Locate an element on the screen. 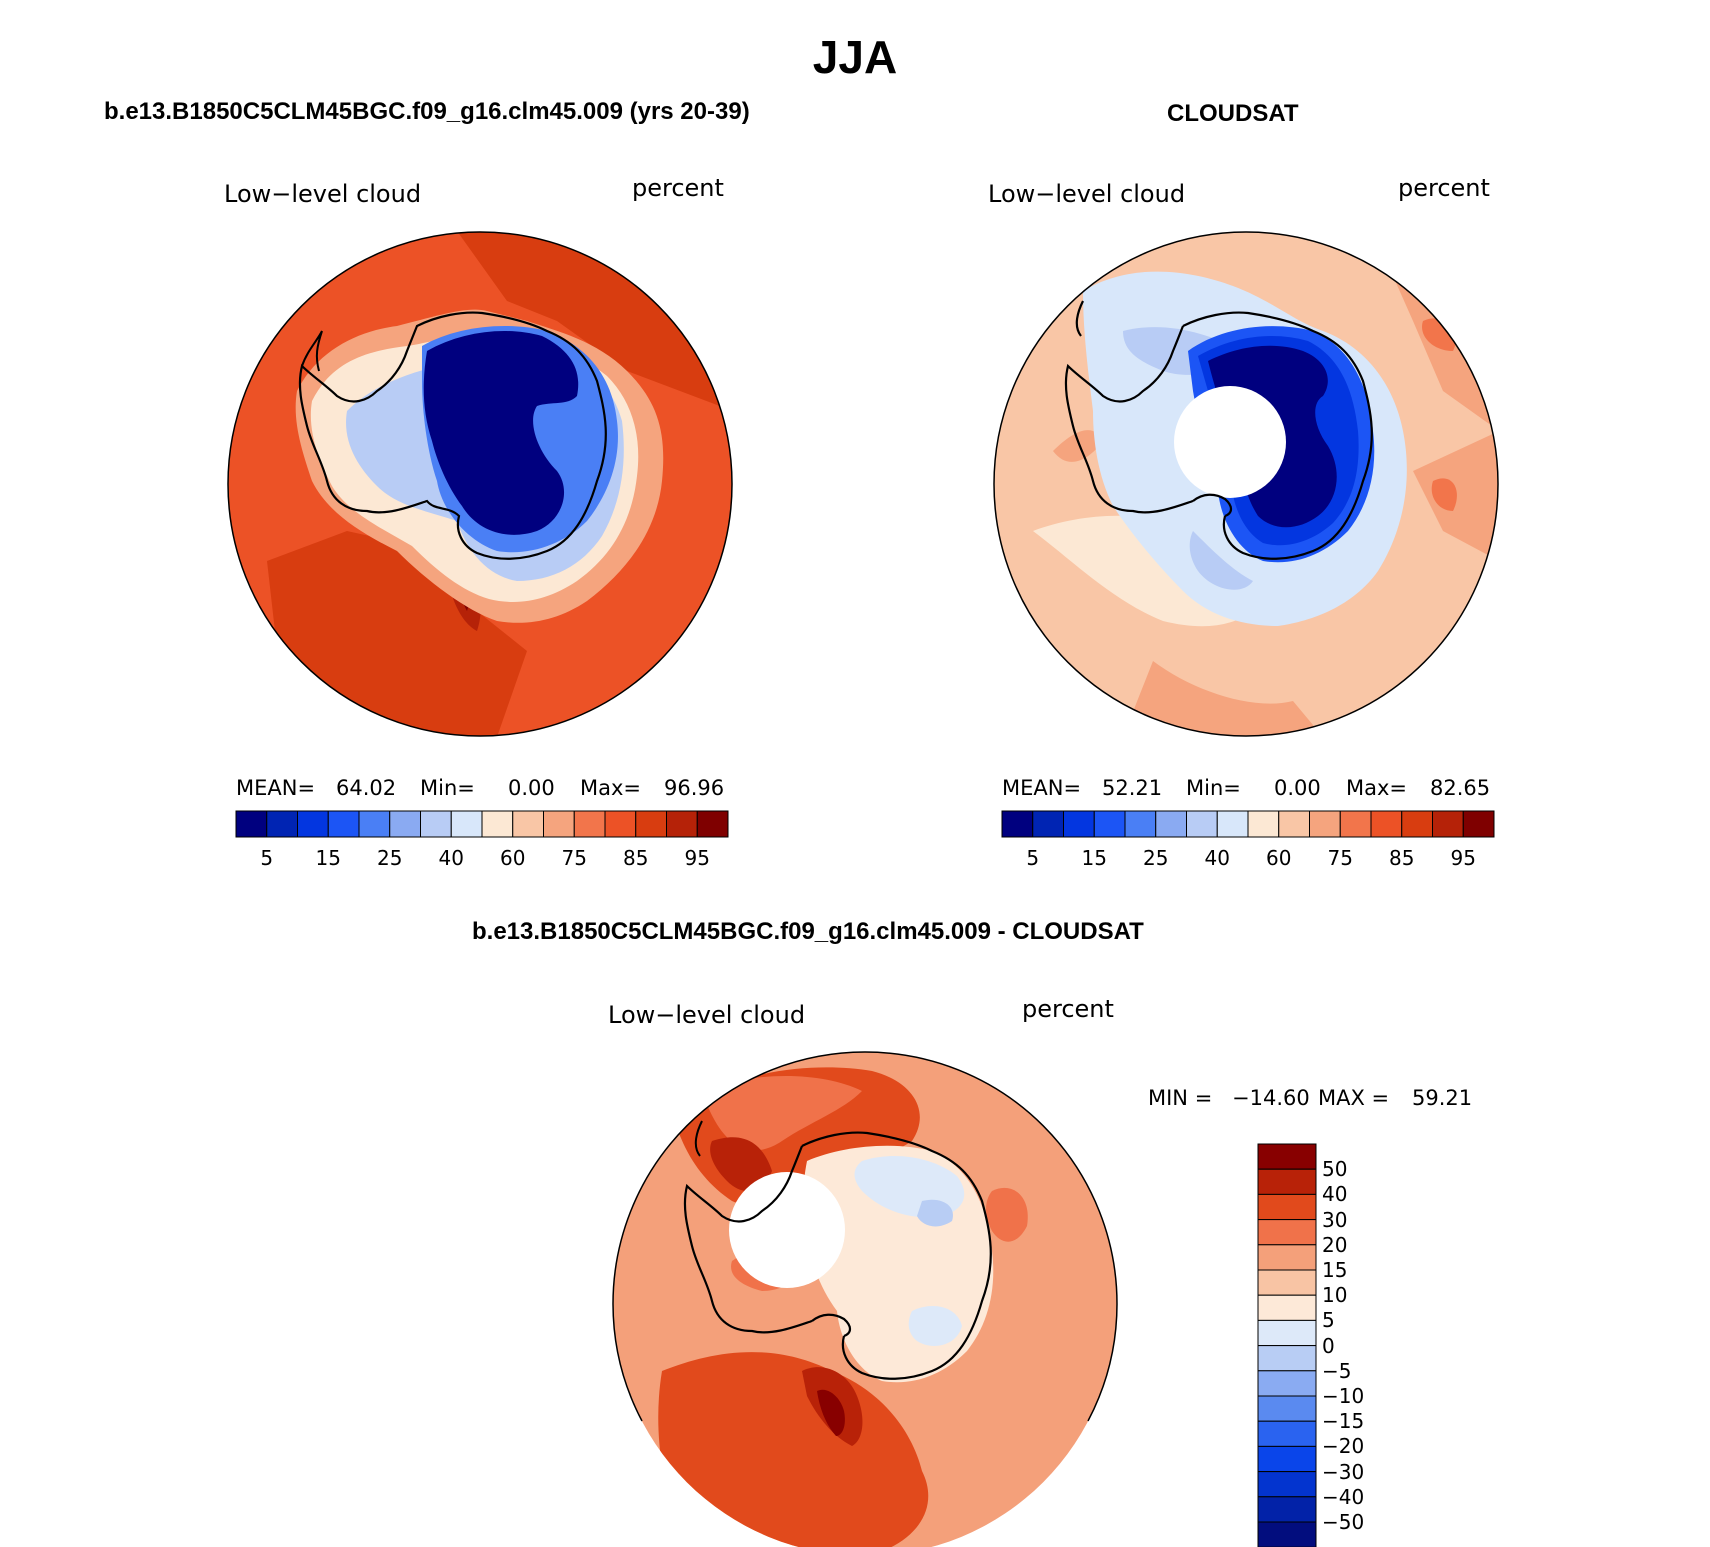  panel-3-min-label: MIN = is located at coordinates (1180, 1098).